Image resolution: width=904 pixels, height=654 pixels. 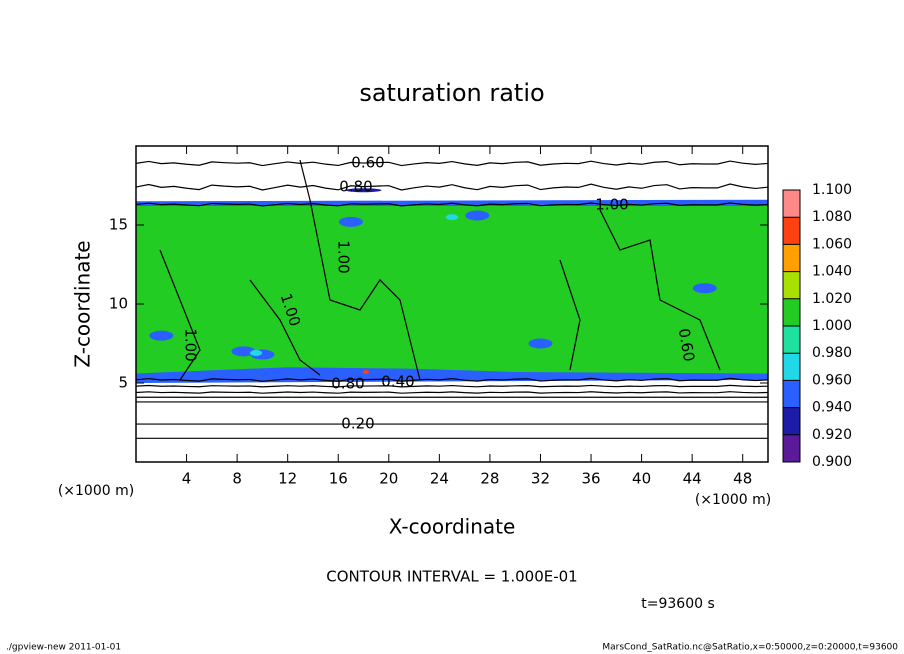 I want to click on contour-label: 0.20, so click(x=357, y=424).